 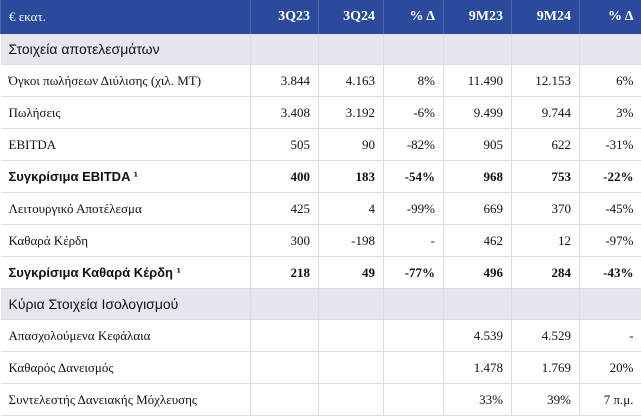 I want to click on value-cell: -97%, so click(x=610, y=240).